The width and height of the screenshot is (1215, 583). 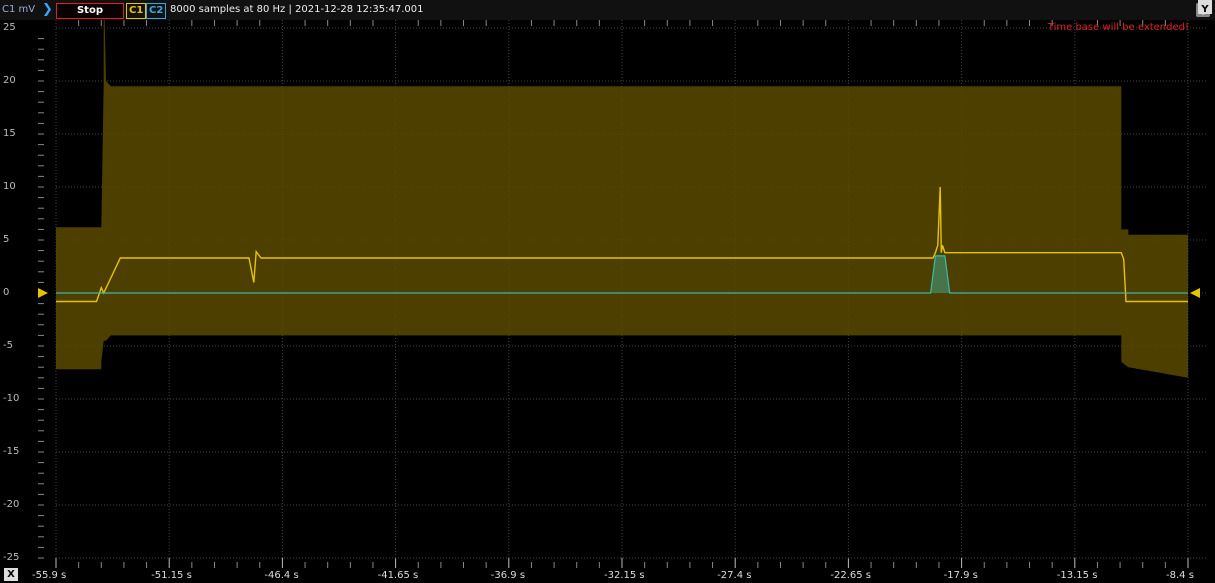 I want to click on x-tick-label: -17.9 s, so click(x=960, y=575).